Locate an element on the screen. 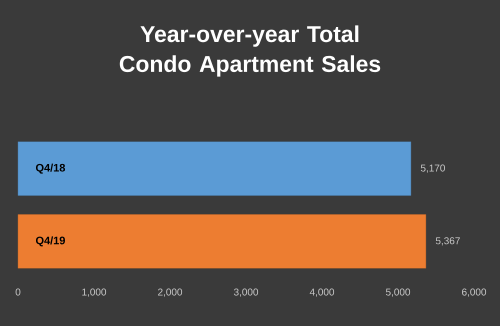 This screenshot has width=500, height=326. x-tick-label: 2,000 is located at coordinates (170, 292).